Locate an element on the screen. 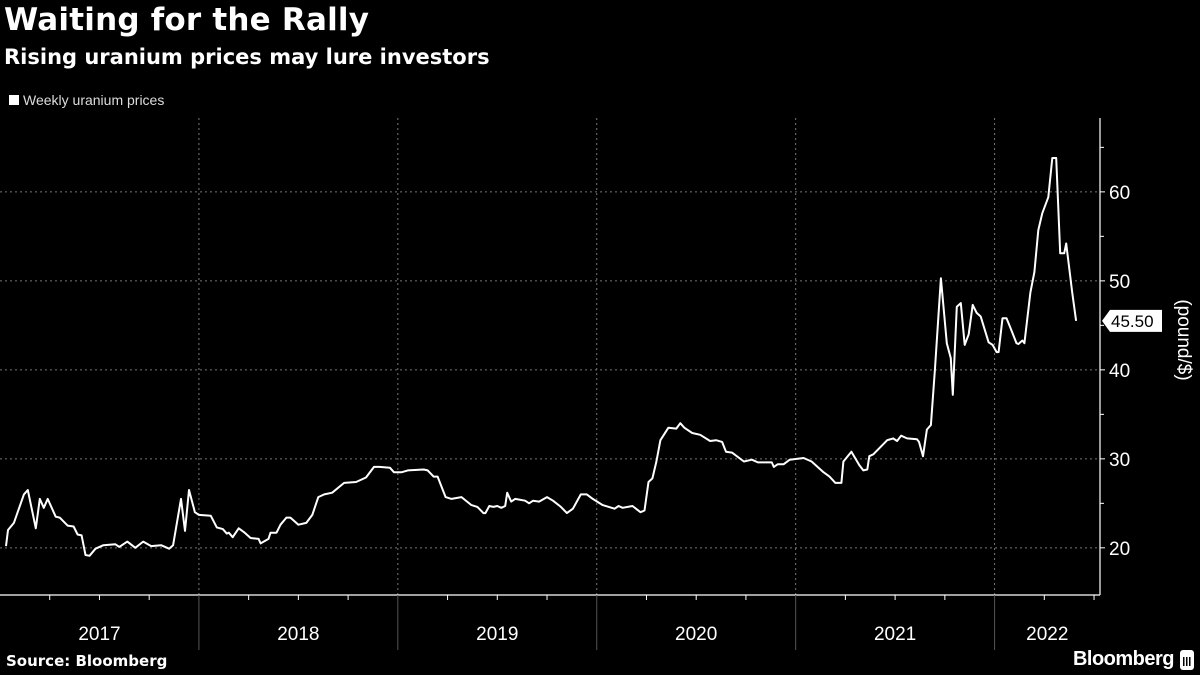 The height and width of the screenshot is (675, 1200). x-tick-label: 2017 is located at coordinates (99, 634).